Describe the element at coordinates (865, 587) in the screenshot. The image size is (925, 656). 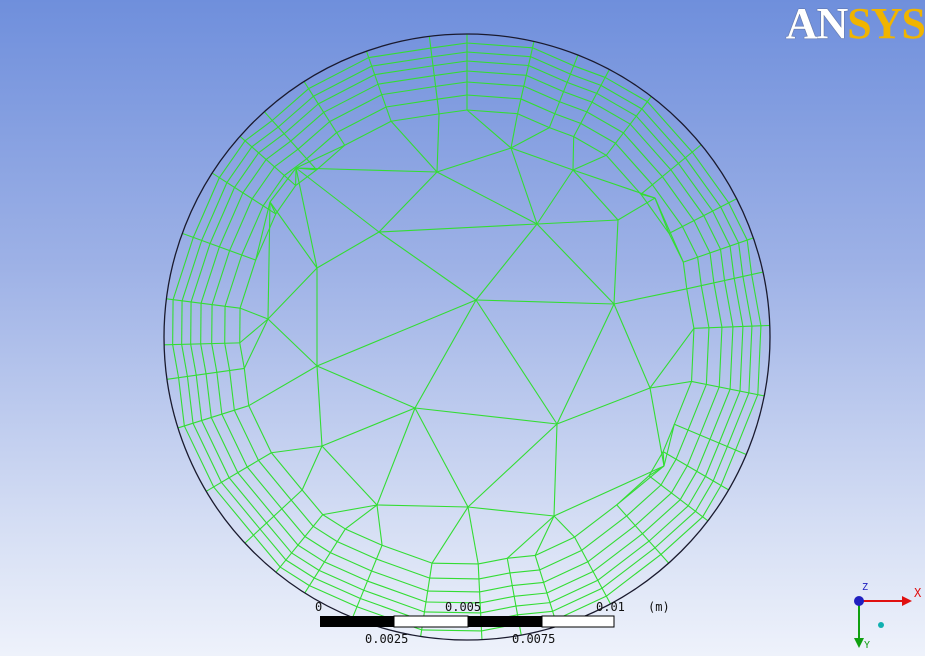
I see `axis-z-label: Z` at that location.